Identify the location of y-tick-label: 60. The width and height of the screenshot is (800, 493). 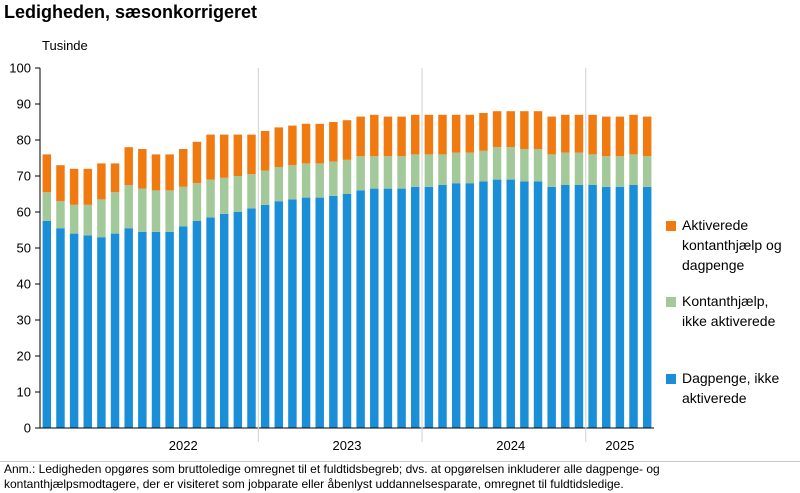
(24, 212).